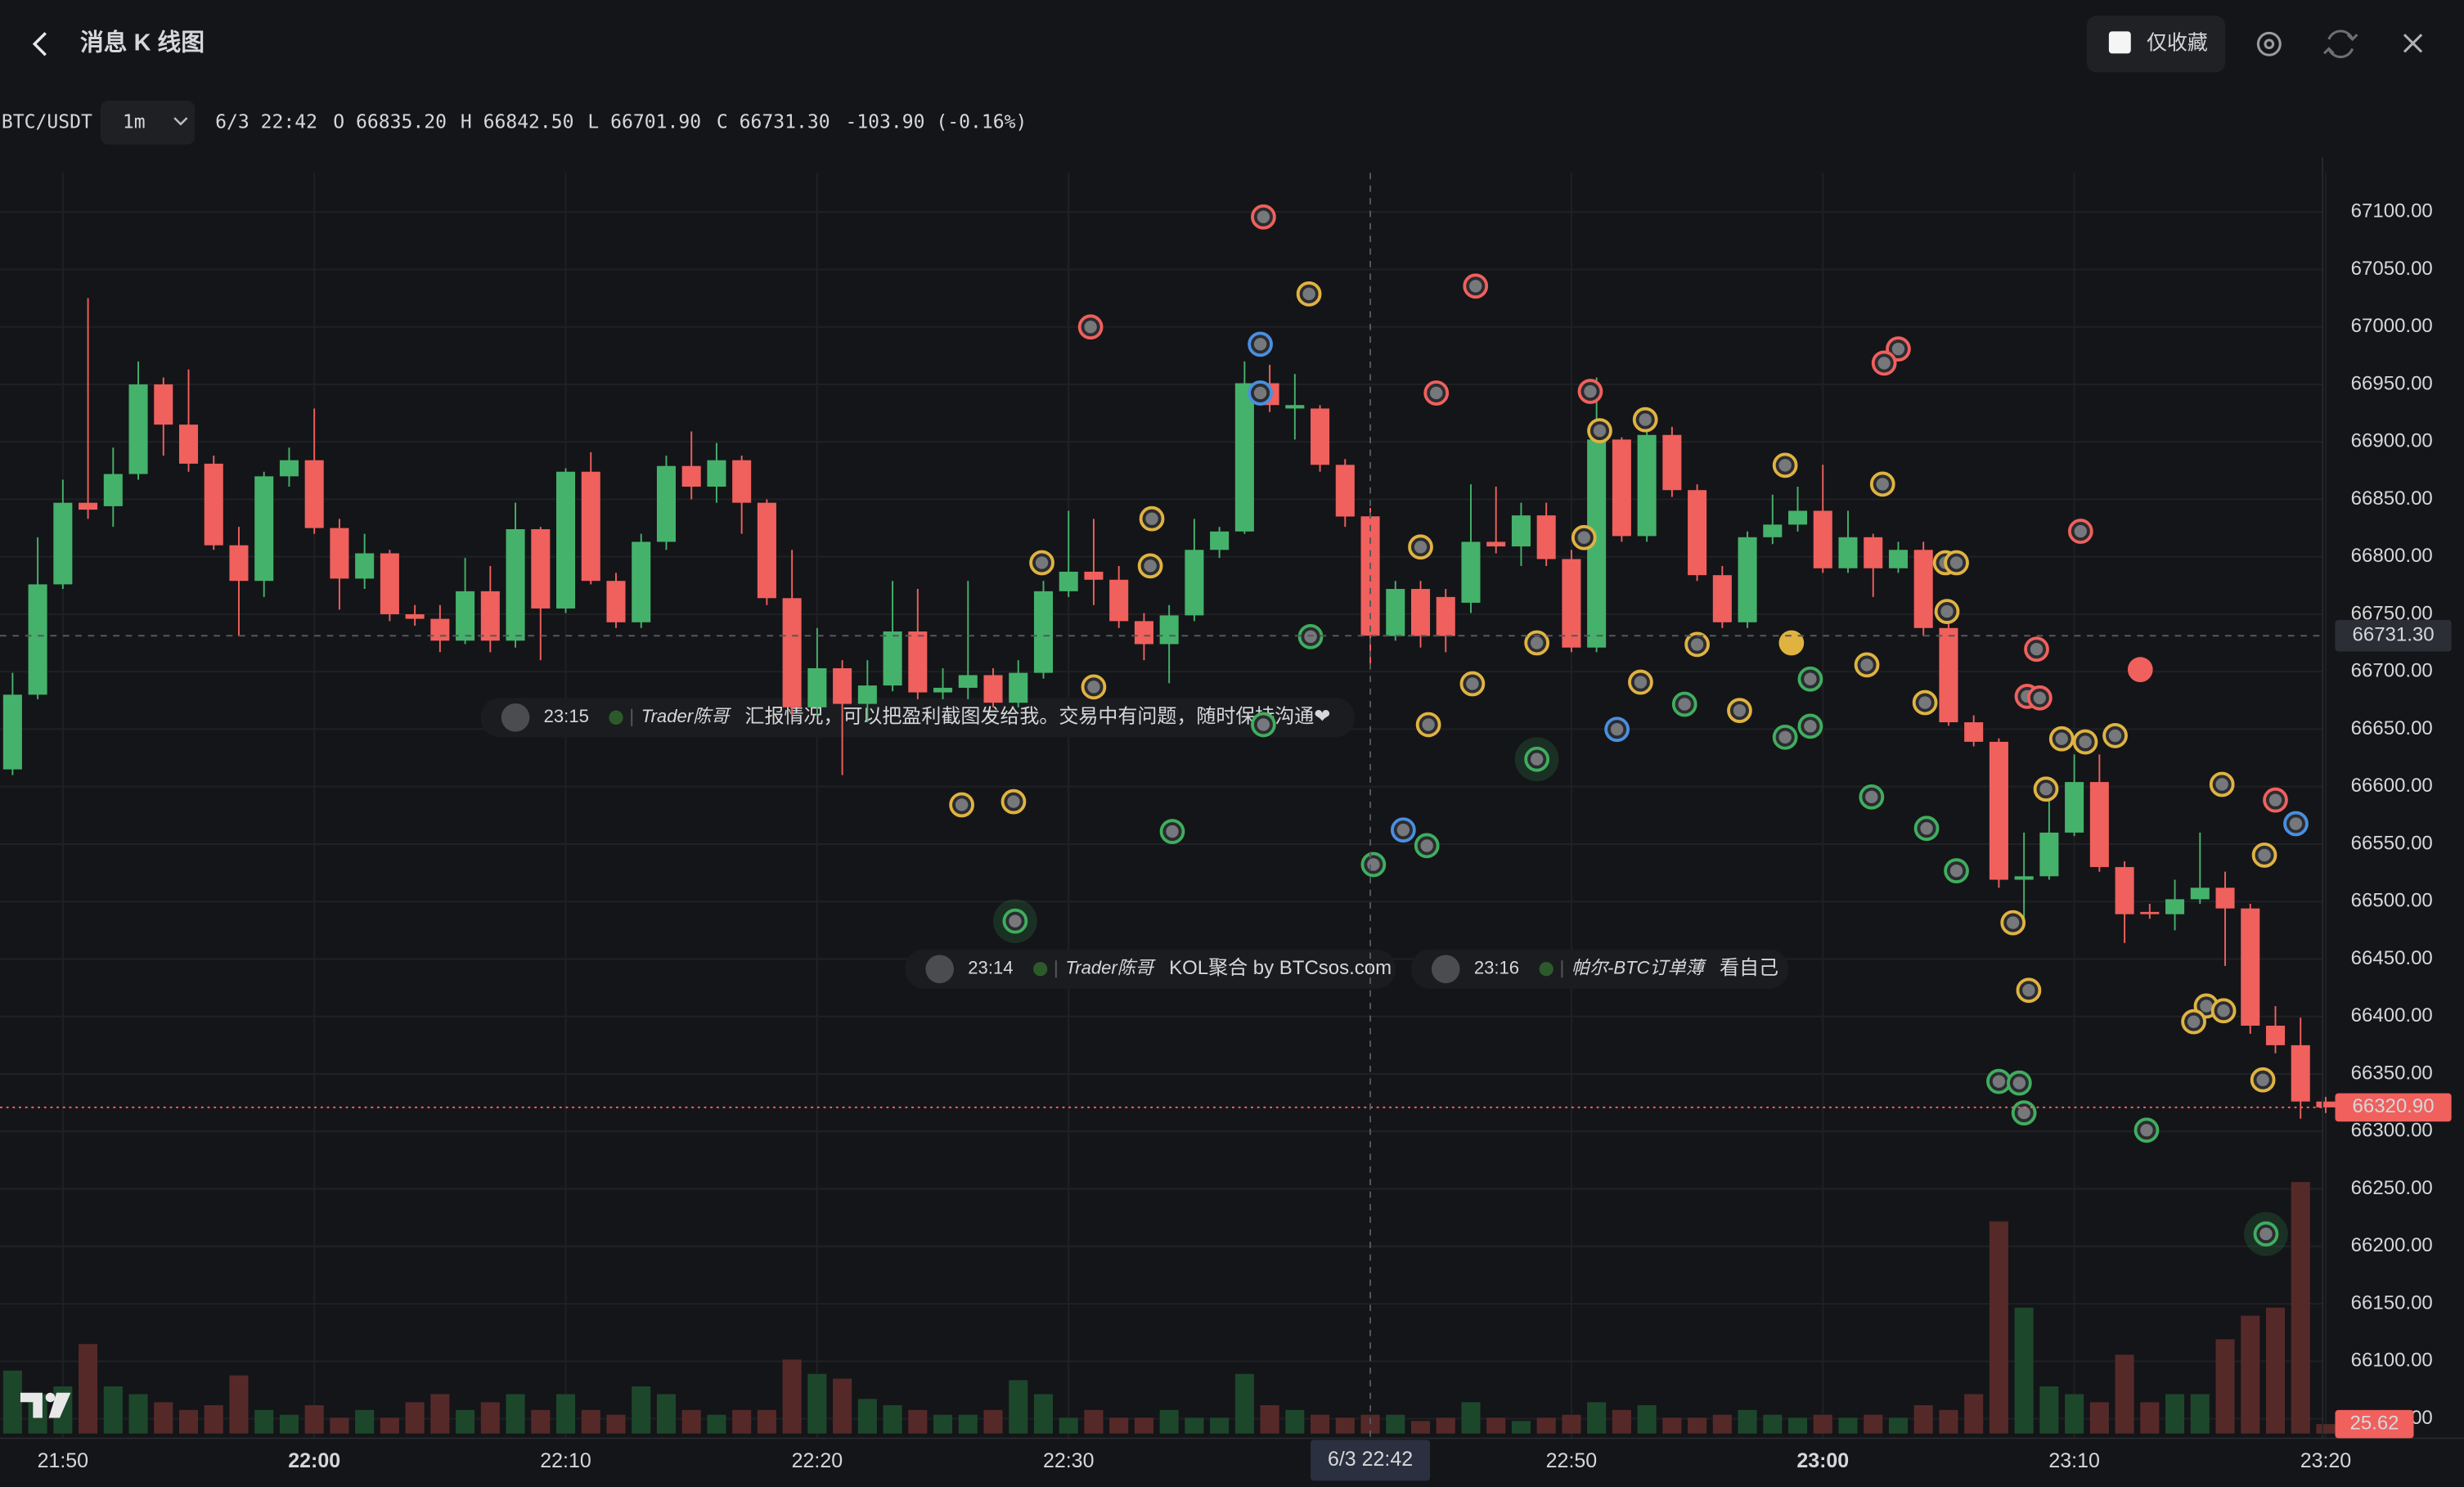 This screenshot has width=2464, height=1487. I want to click on message-pill, so click(918, 718).